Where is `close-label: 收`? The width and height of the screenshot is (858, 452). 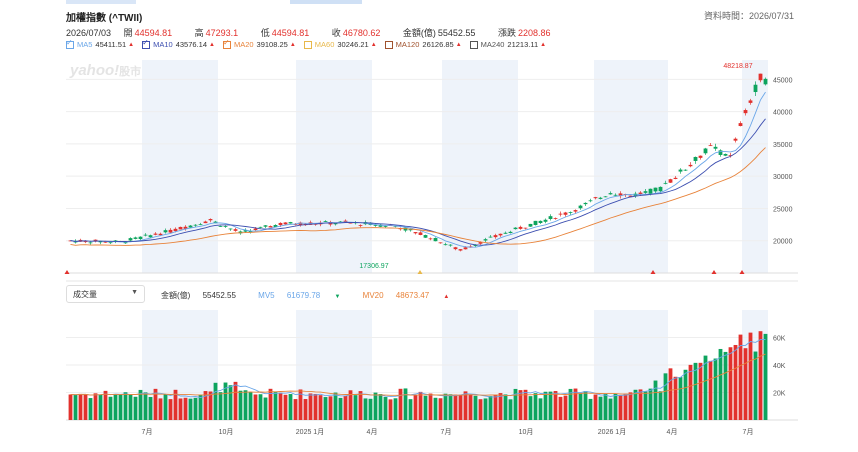 close-label: 收 is located at coordinates (336, 33).